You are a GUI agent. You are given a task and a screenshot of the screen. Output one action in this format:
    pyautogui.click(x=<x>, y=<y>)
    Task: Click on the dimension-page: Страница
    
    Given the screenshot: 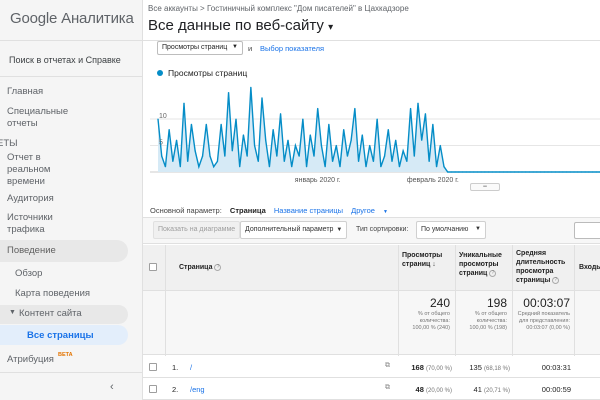 What is the action you would take?
    pyautogui.click(x=247, y=210)
    